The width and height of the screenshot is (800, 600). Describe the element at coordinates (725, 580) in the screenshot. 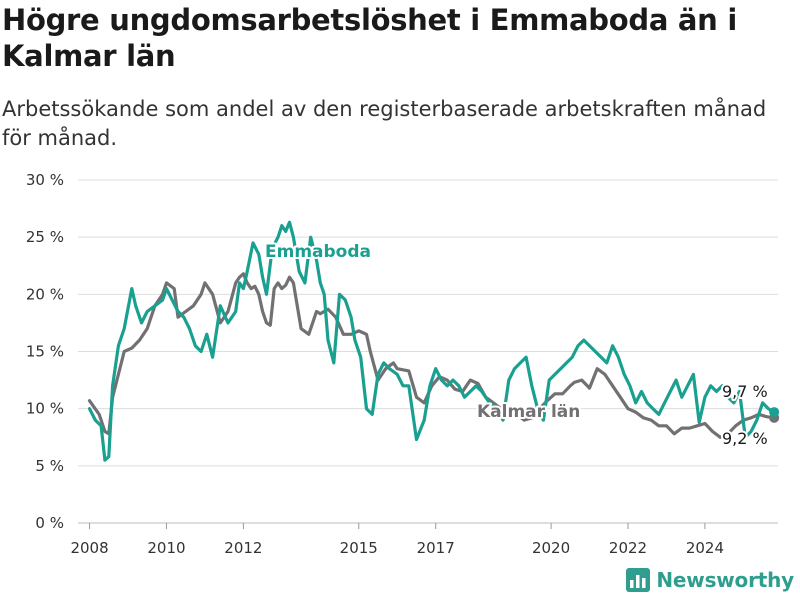

I see `brand-name: Newsworthy` at that location.